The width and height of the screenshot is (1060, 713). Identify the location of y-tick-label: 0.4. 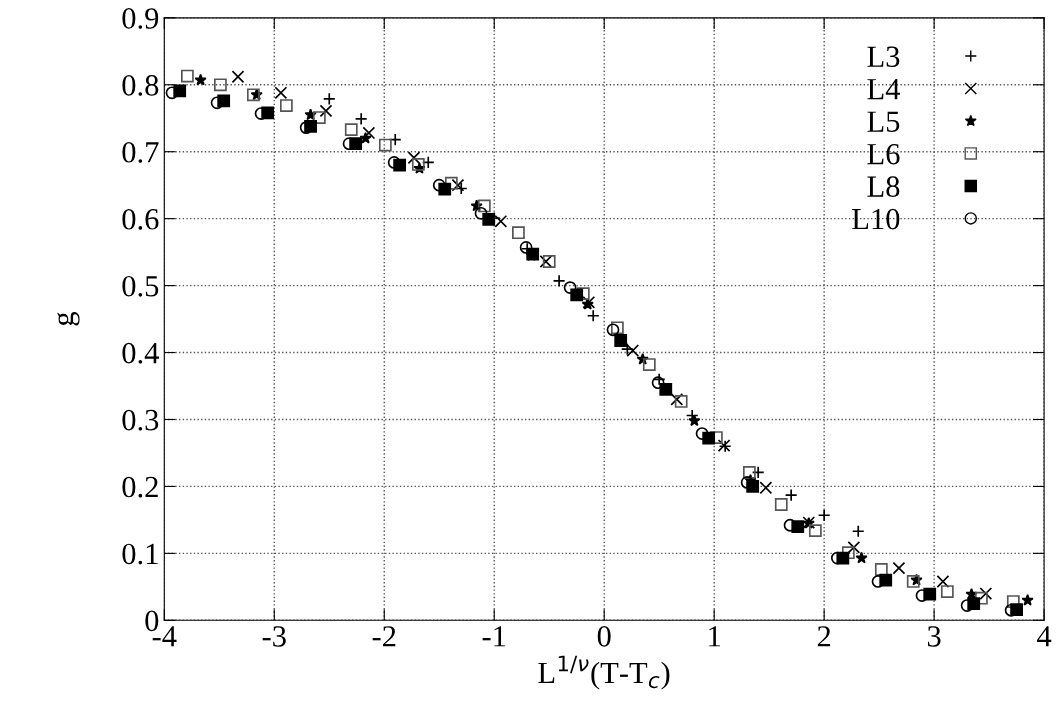
(140, 353).